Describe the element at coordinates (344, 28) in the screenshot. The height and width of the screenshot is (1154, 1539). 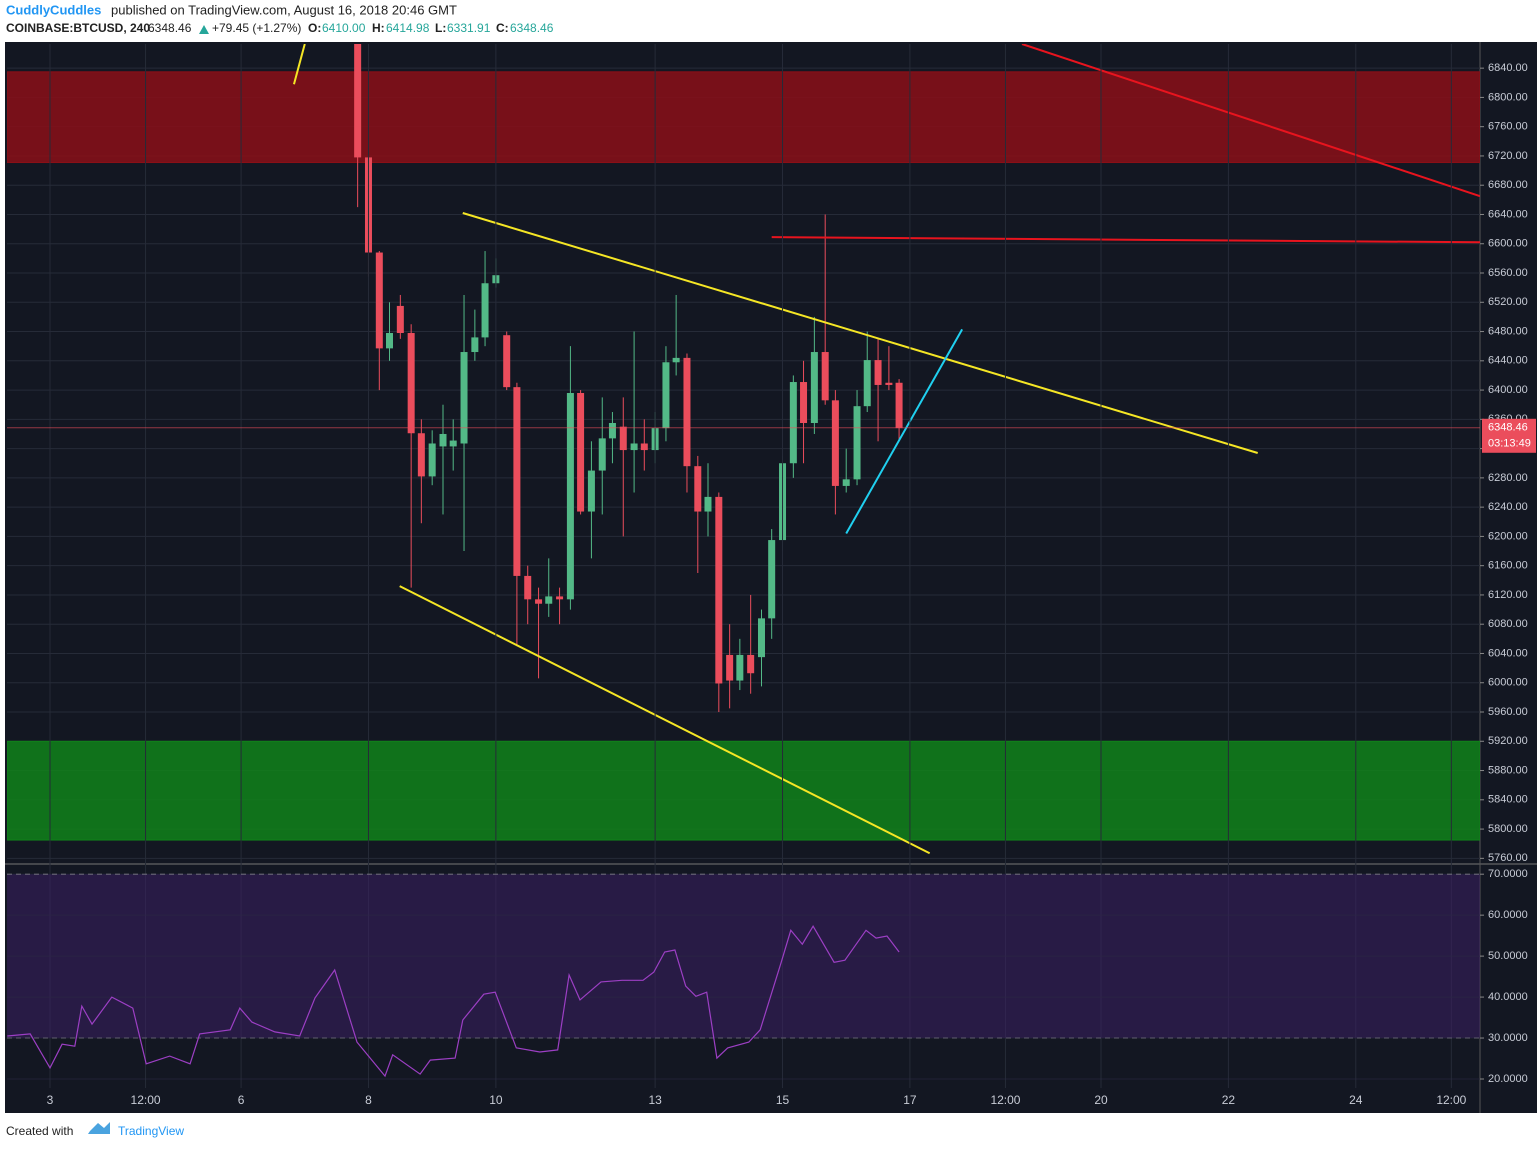
I see `open: 6410.00` at that location.